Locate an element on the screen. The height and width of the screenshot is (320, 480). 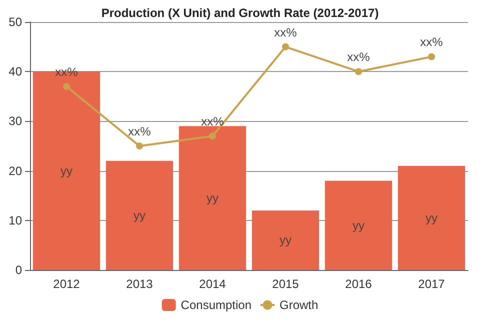
legend-label: Growth is located at coordinates (299, 305).